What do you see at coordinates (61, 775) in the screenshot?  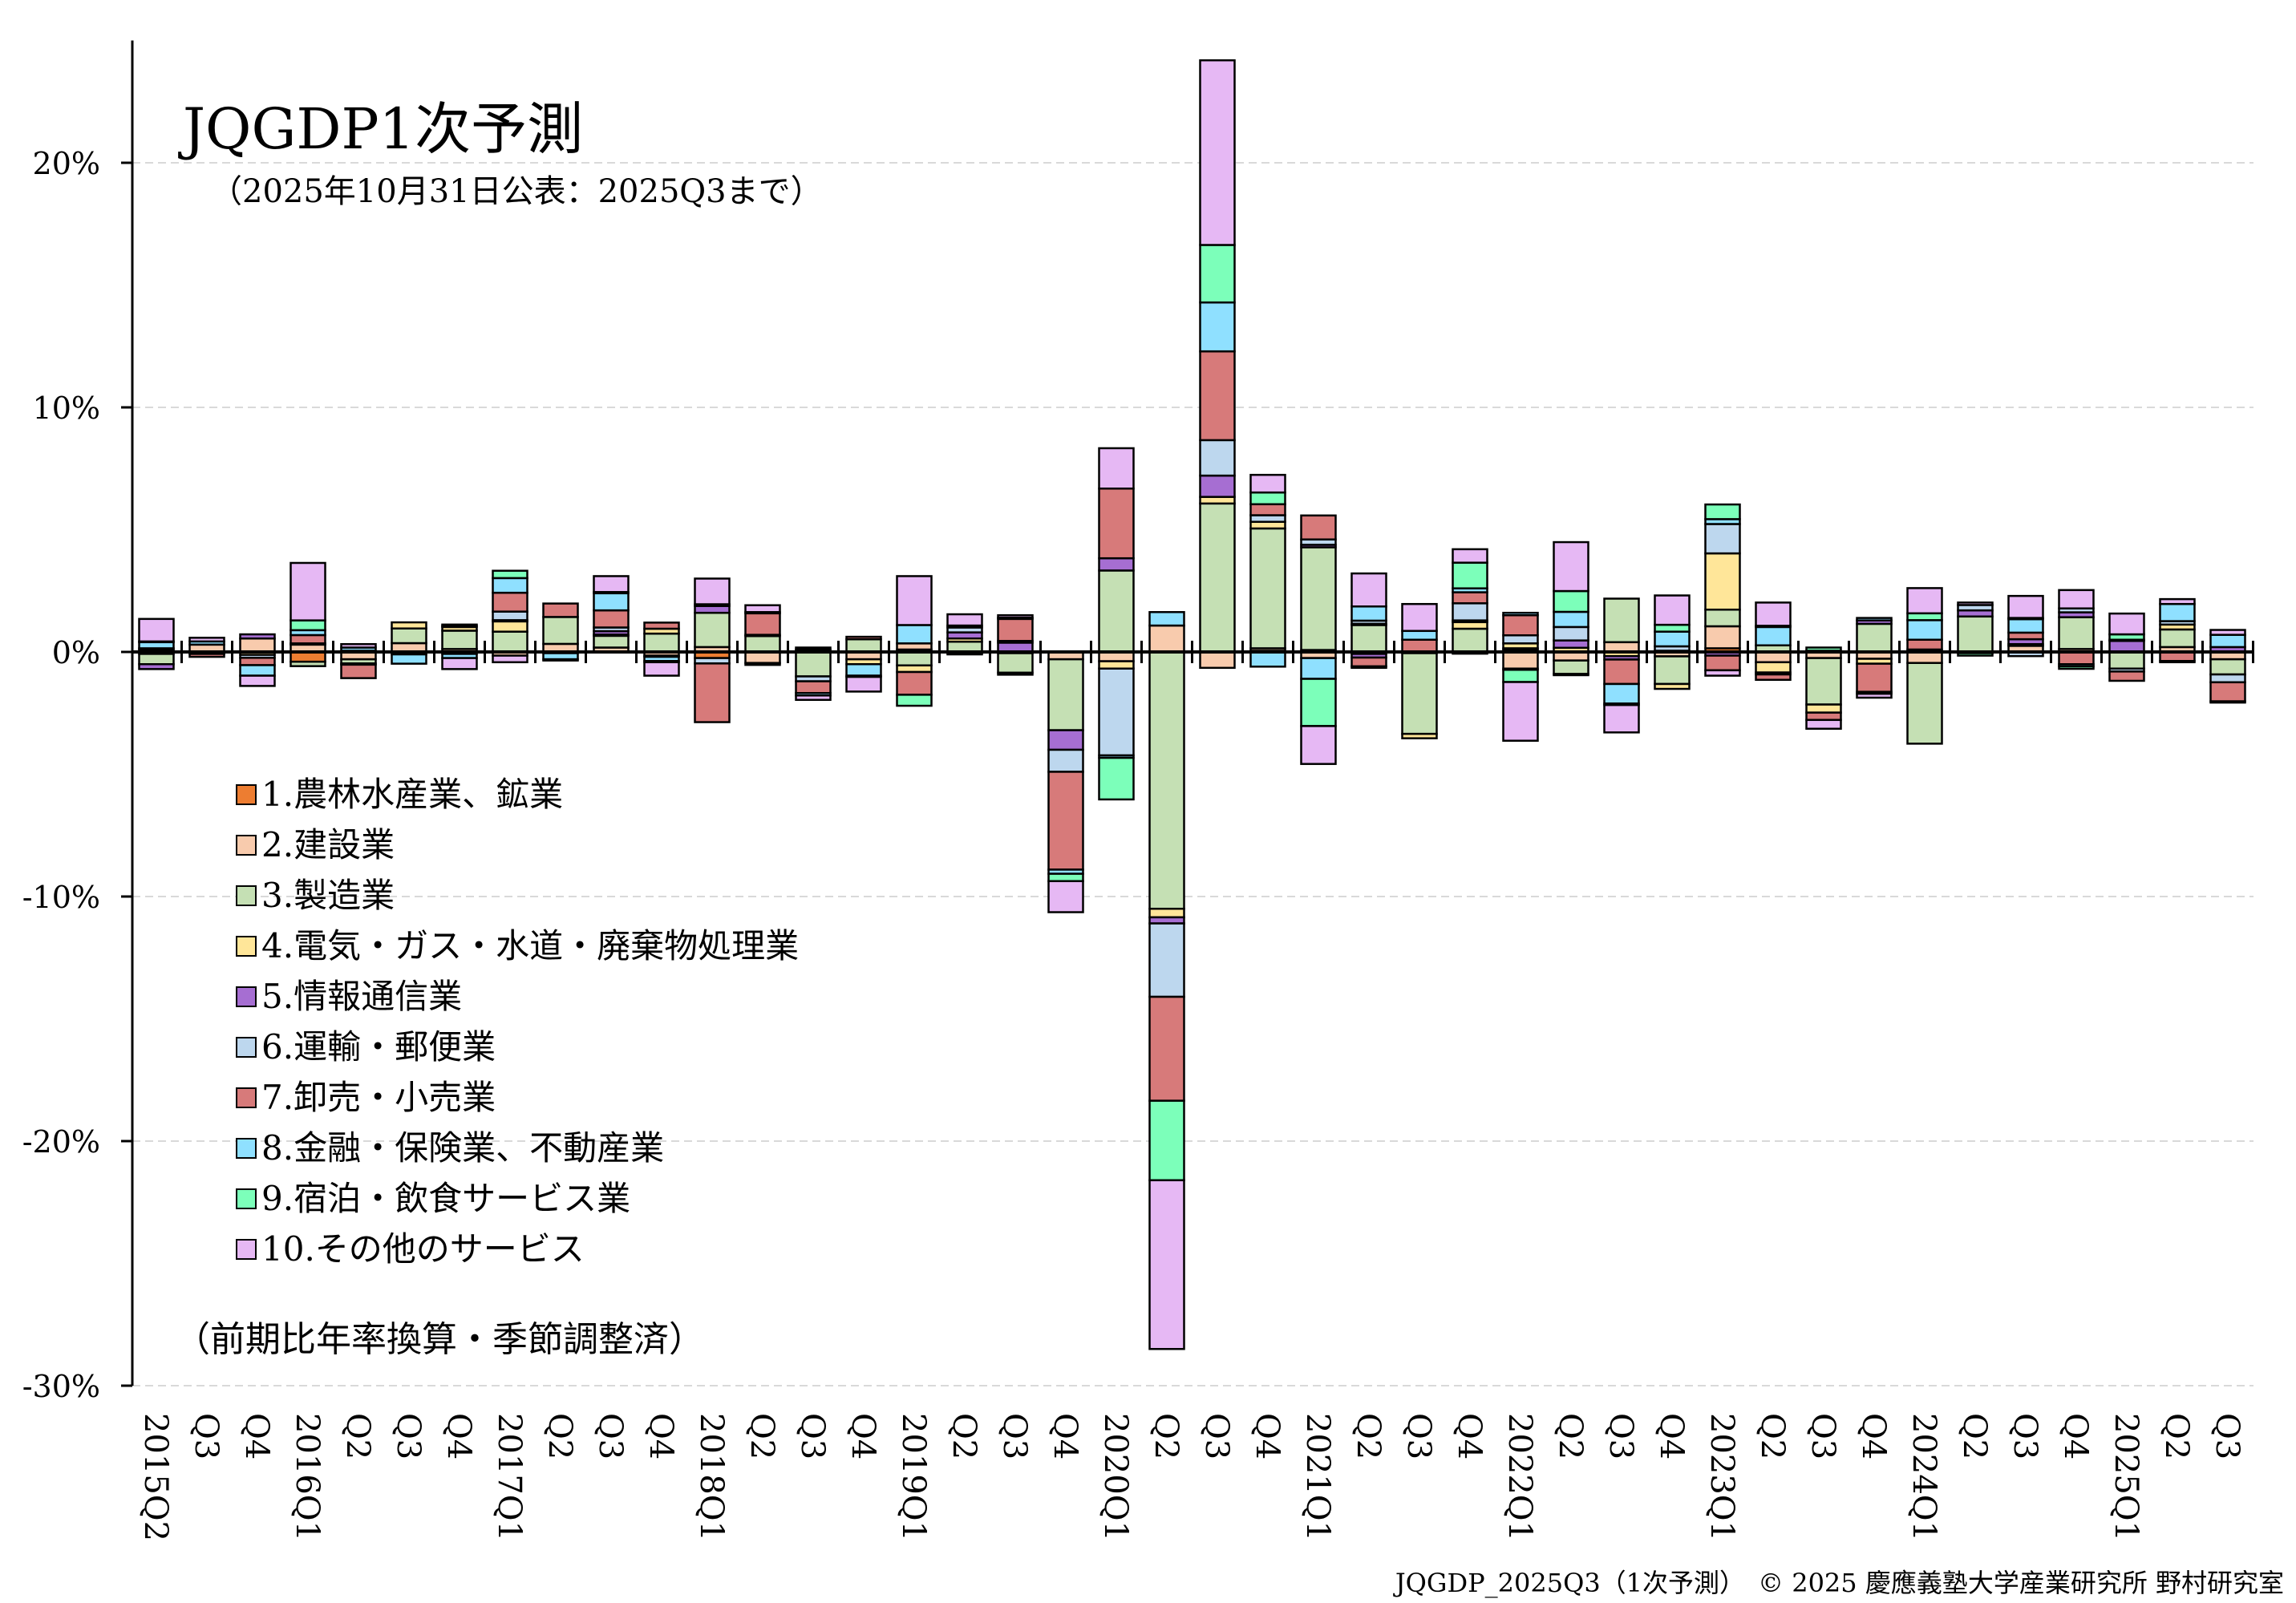 I see `y-tick-labels: 20% 10% 0% -10% -20% -30%` at bounding box center [61, 775].